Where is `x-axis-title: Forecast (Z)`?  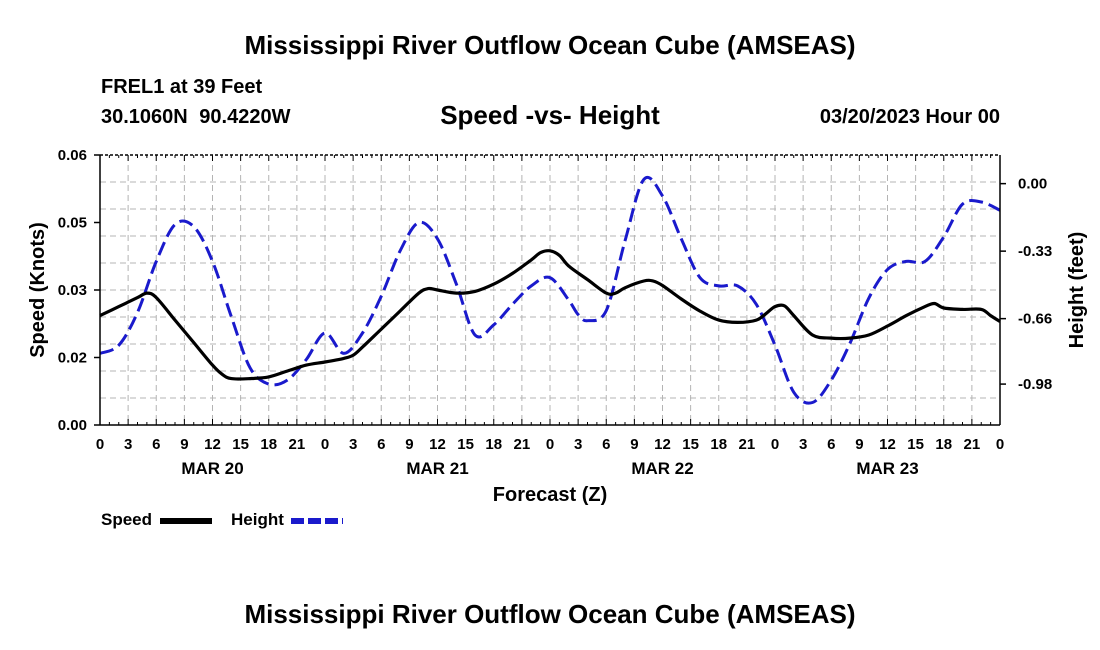 x-axis-title: Forecast (Z) is located at coordinates (550, 495).